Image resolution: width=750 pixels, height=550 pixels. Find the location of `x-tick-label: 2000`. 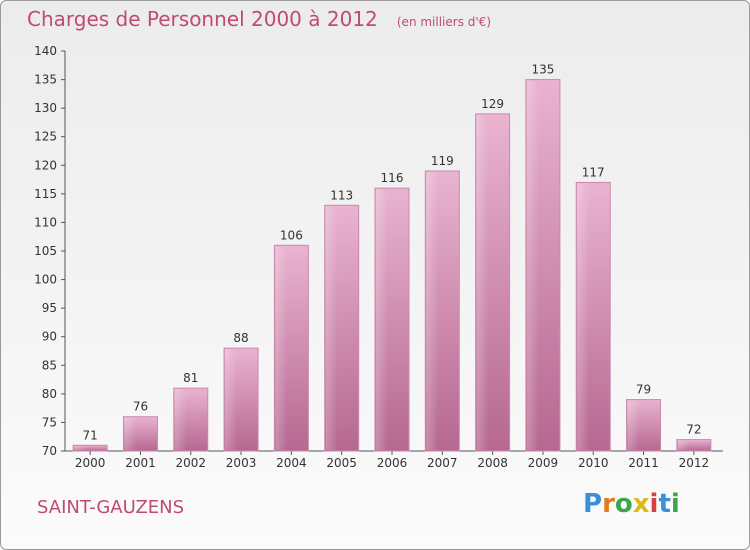

x-tick-label: 2000 is located at coordinates (90, 463).